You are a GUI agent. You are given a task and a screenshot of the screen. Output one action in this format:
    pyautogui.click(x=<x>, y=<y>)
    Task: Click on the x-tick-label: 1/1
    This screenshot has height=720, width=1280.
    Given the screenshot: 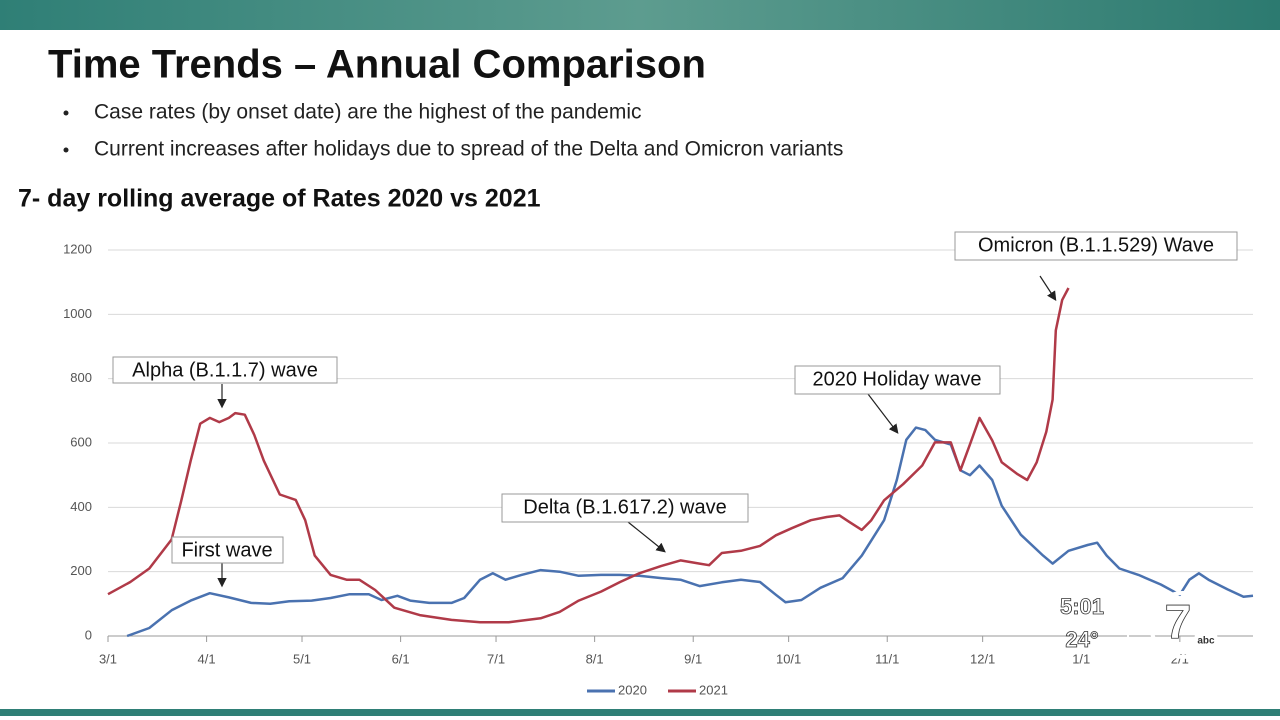 What is the action you would take?
    pyautogui.click(x=1081, y=658)
    